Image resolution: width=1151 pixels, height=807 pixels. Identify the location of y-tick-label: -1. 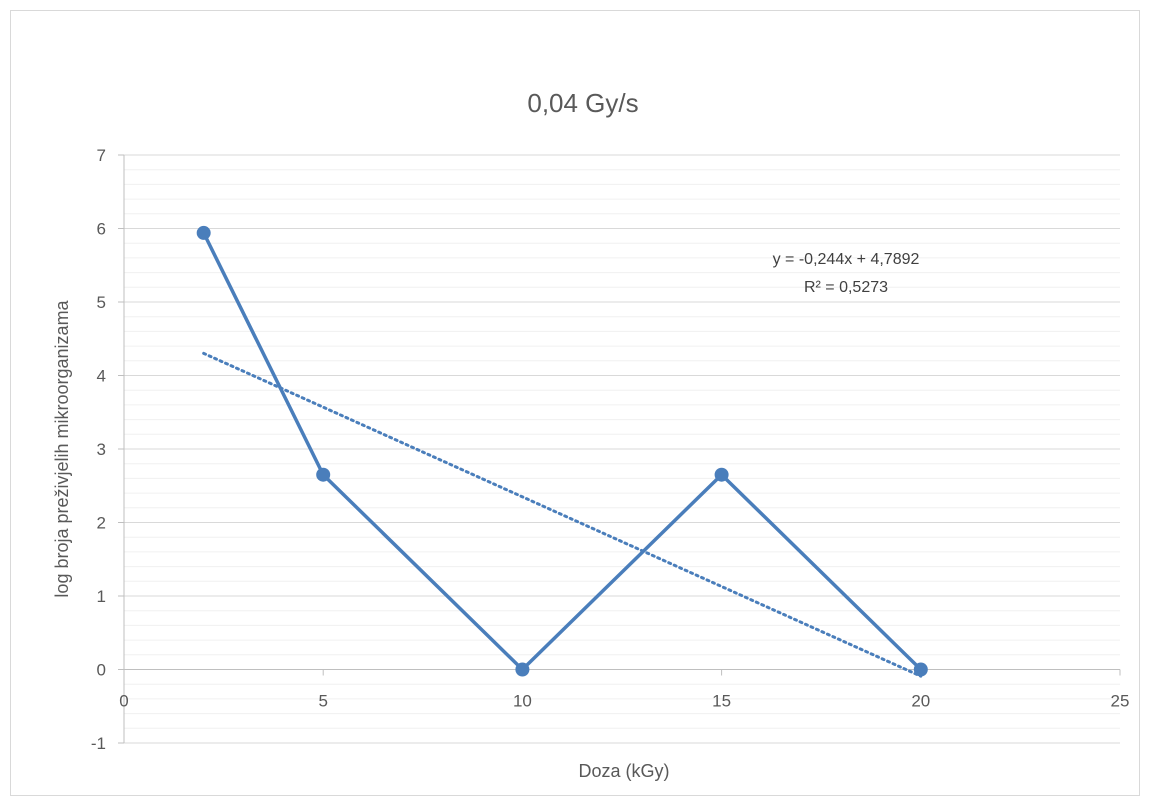
(98, 743).